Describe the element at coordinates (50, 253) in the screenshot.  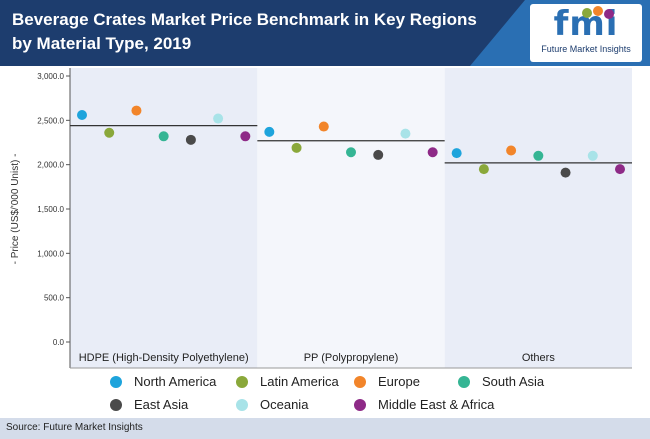
I see `y-tick-label: 1,000.0` at that location.